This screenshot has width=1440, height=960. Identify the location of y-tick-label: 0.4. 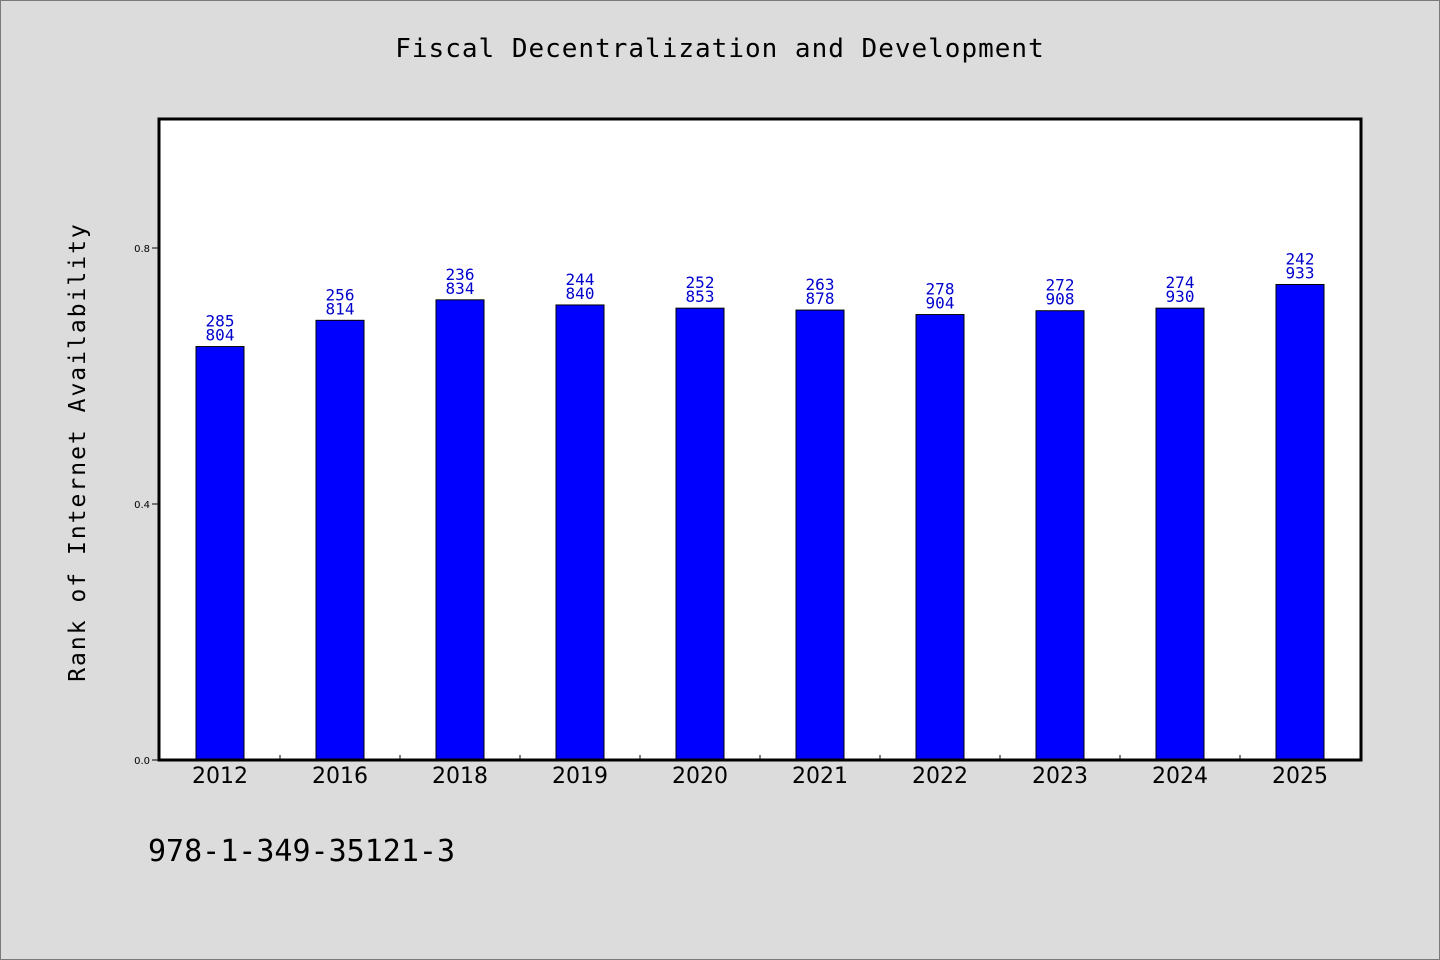
(142, 505).